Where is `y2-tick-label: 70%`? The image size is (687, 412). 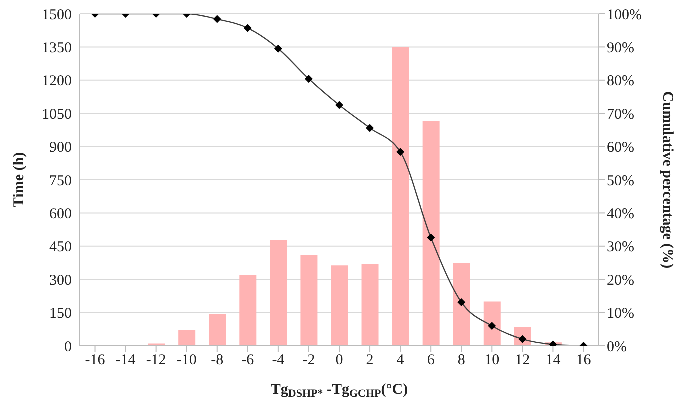 y2-tick-label: 70% is located at coordinates (620, 114).